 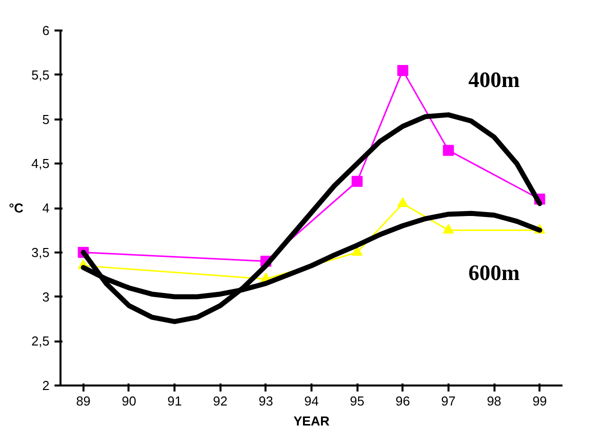 What do you see at coordinates (16, 208) in the screenshot?
I see `y-axis-title: °C` at bounding box center [16, 208].